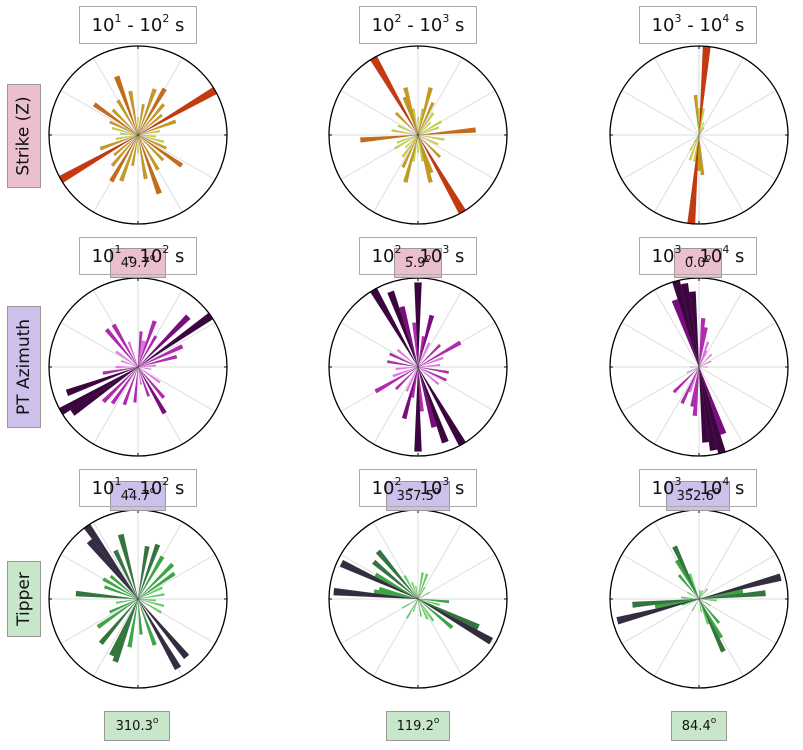 The width and height of the screenshot is (803, 750). Describe the element at coordinates (177, 488) in the screenshot. I see `title-unit: s` at that location.